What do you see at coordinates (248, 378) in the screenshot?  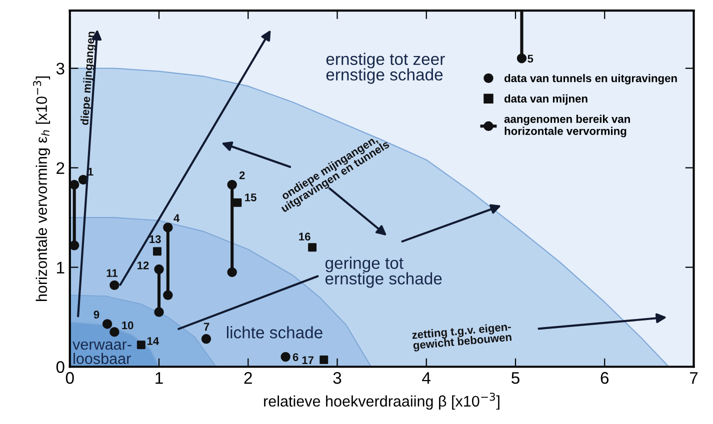 I see `x-tick-label: 2` at bounding box center [248, 378].